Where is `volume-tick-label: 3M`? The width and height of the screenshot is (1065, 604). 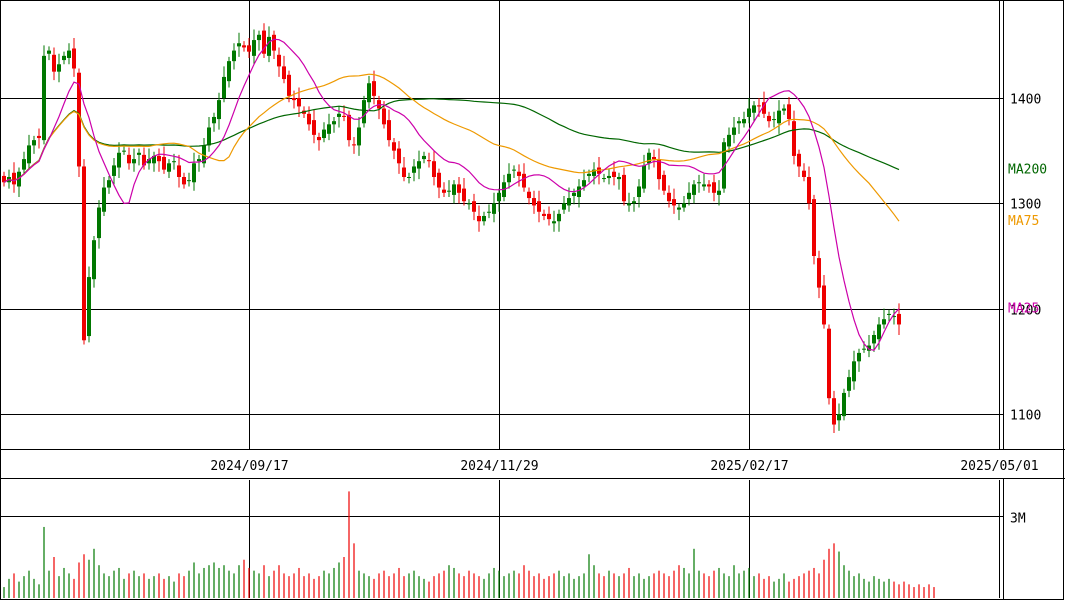 volume-tick-label: 3M is located at coordinates (1018, 519).